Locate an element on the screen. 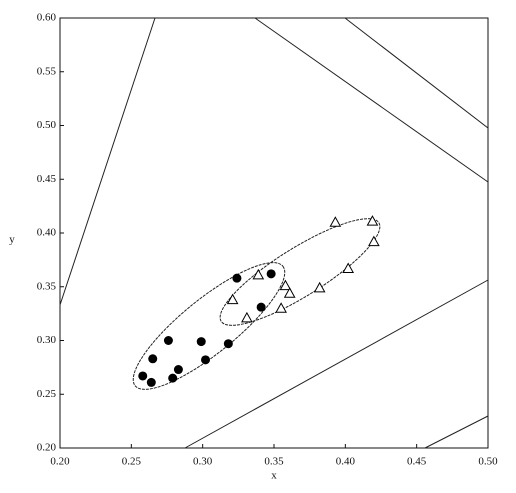 The width and height of the screenshot is (516, 493). x-tick-label: 0.20 is located at coordinates (60, 462).